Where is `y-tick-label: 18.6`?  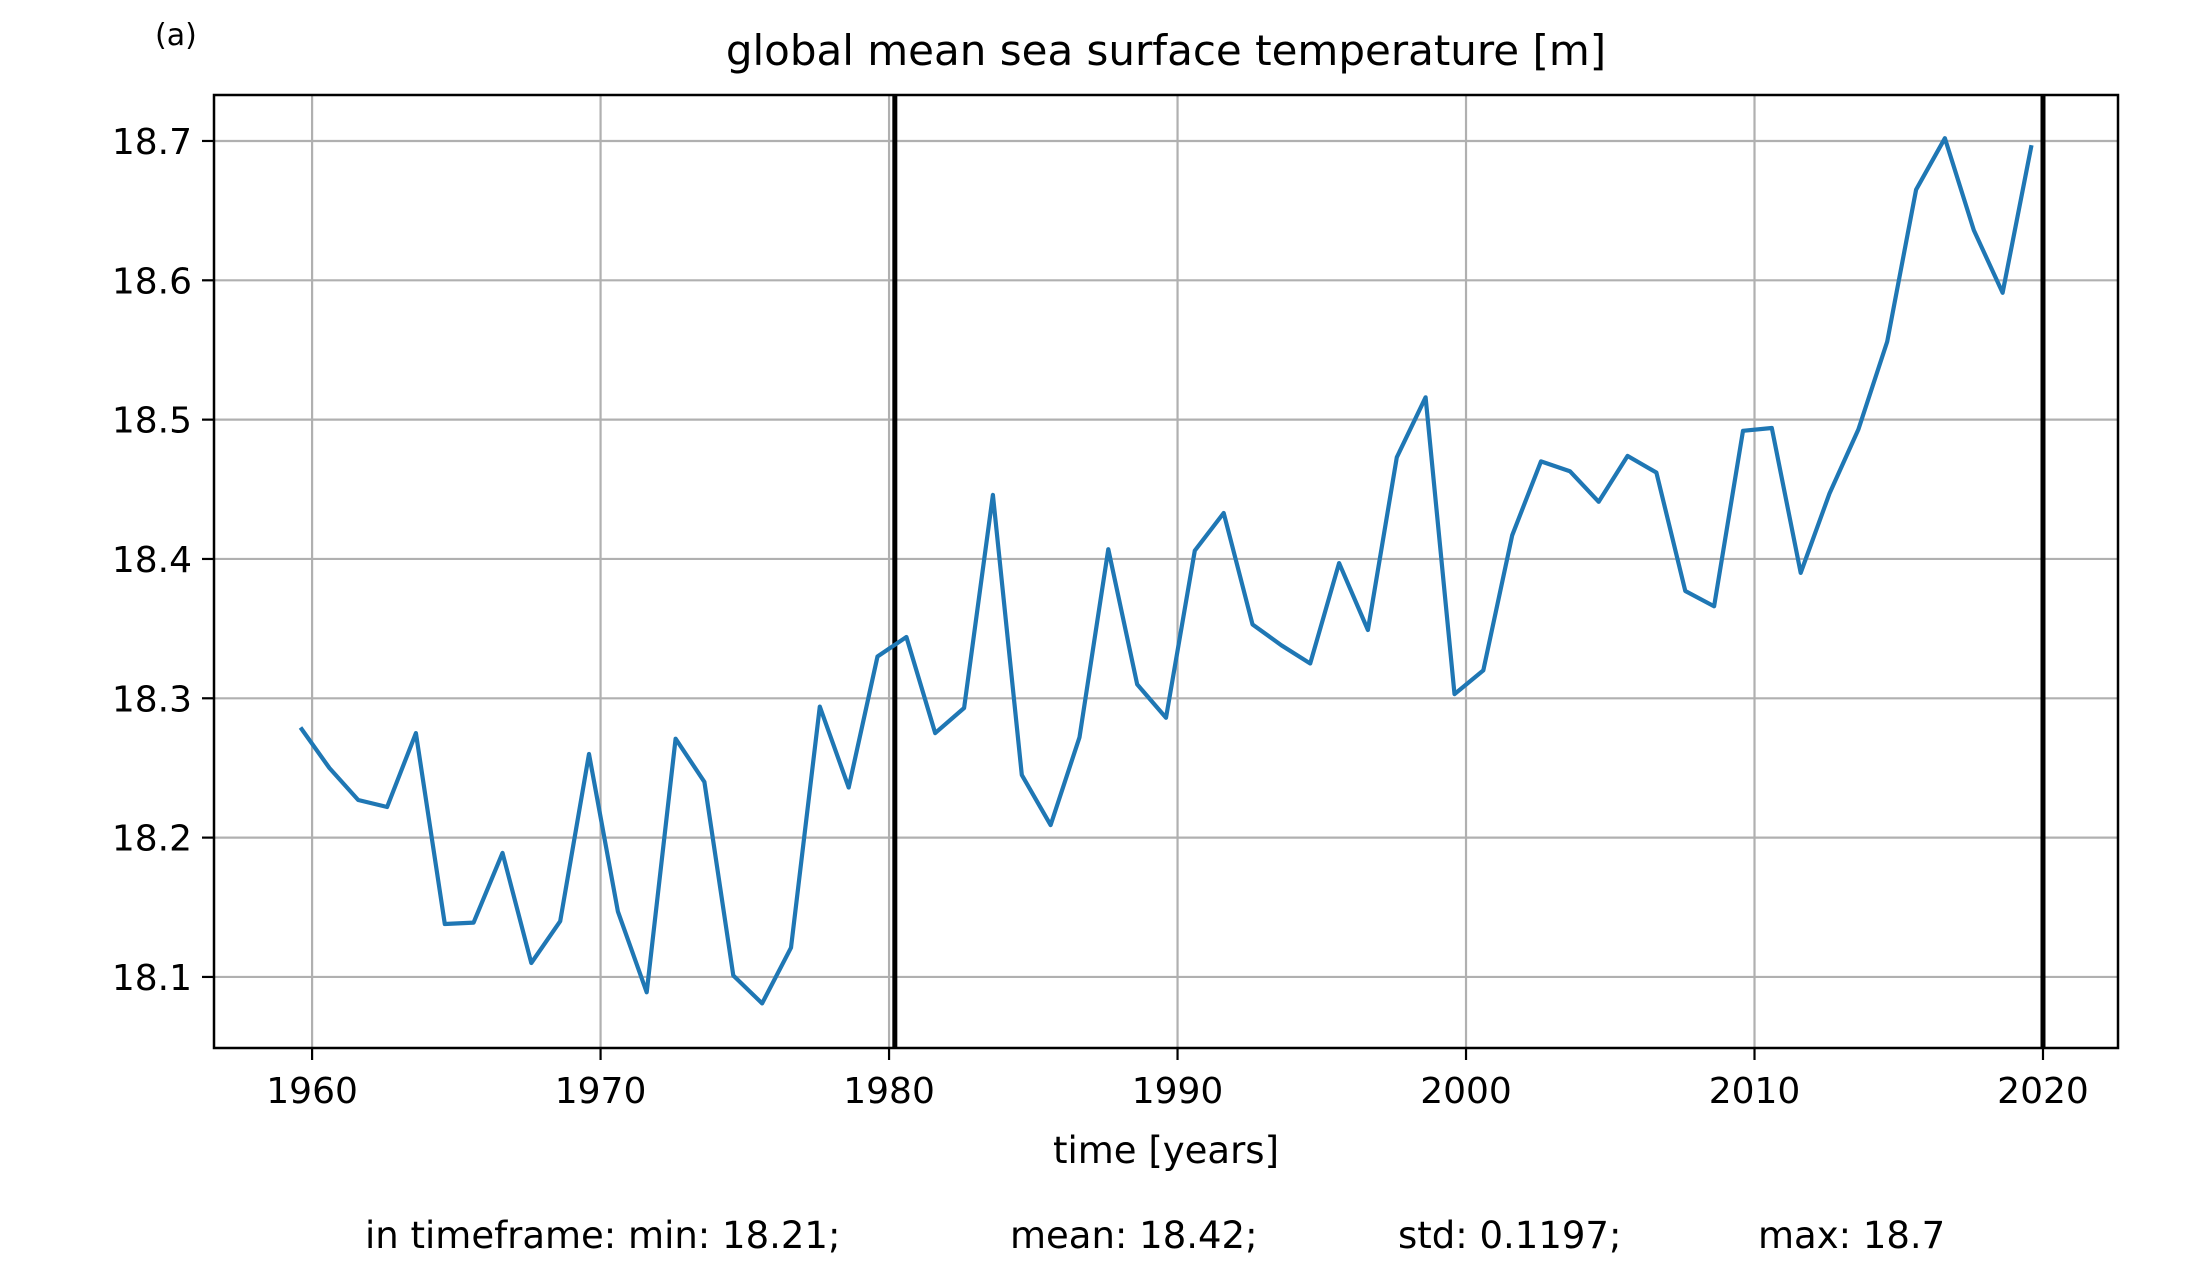
y-tick-label: 18.6 is located at coordinates (152, 281).